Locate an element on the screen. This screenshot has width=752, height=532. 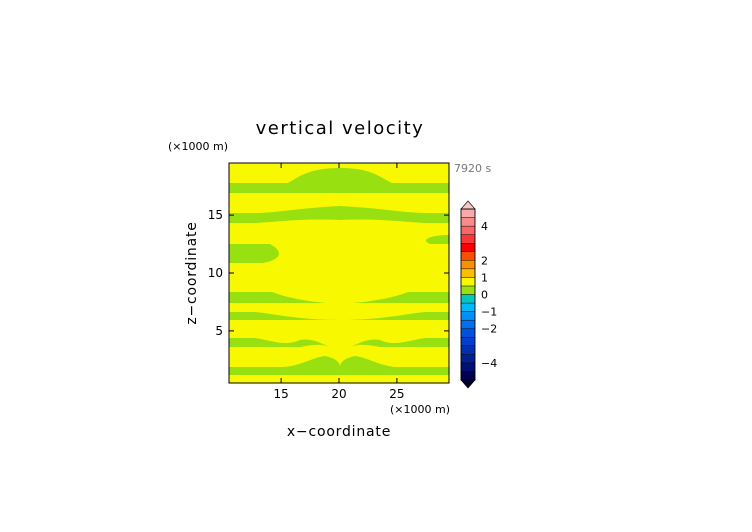
colorbar-tick-label: 2 is located at coordinates (484, 260).